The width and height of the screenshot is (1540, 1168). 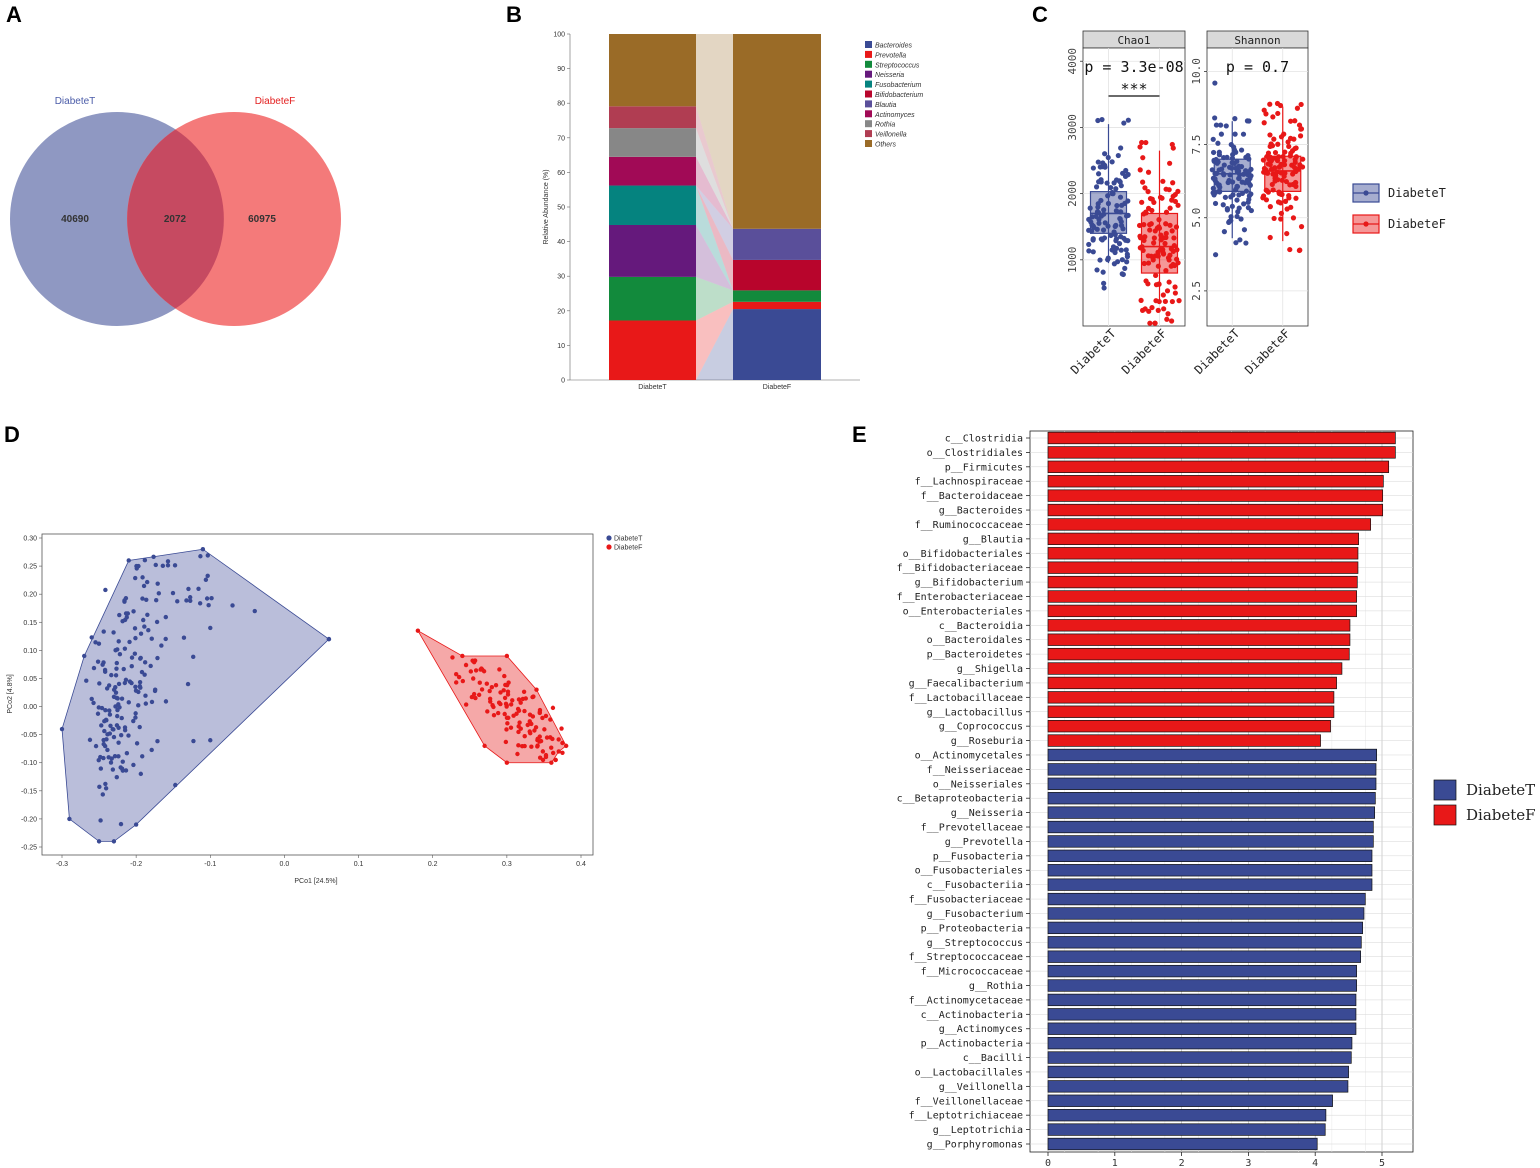 What do you see at coordinates (969, 1072) in the screenshot?
I see `e-category-label: o__Lactobacillales` at bounding box center [969, 1072].